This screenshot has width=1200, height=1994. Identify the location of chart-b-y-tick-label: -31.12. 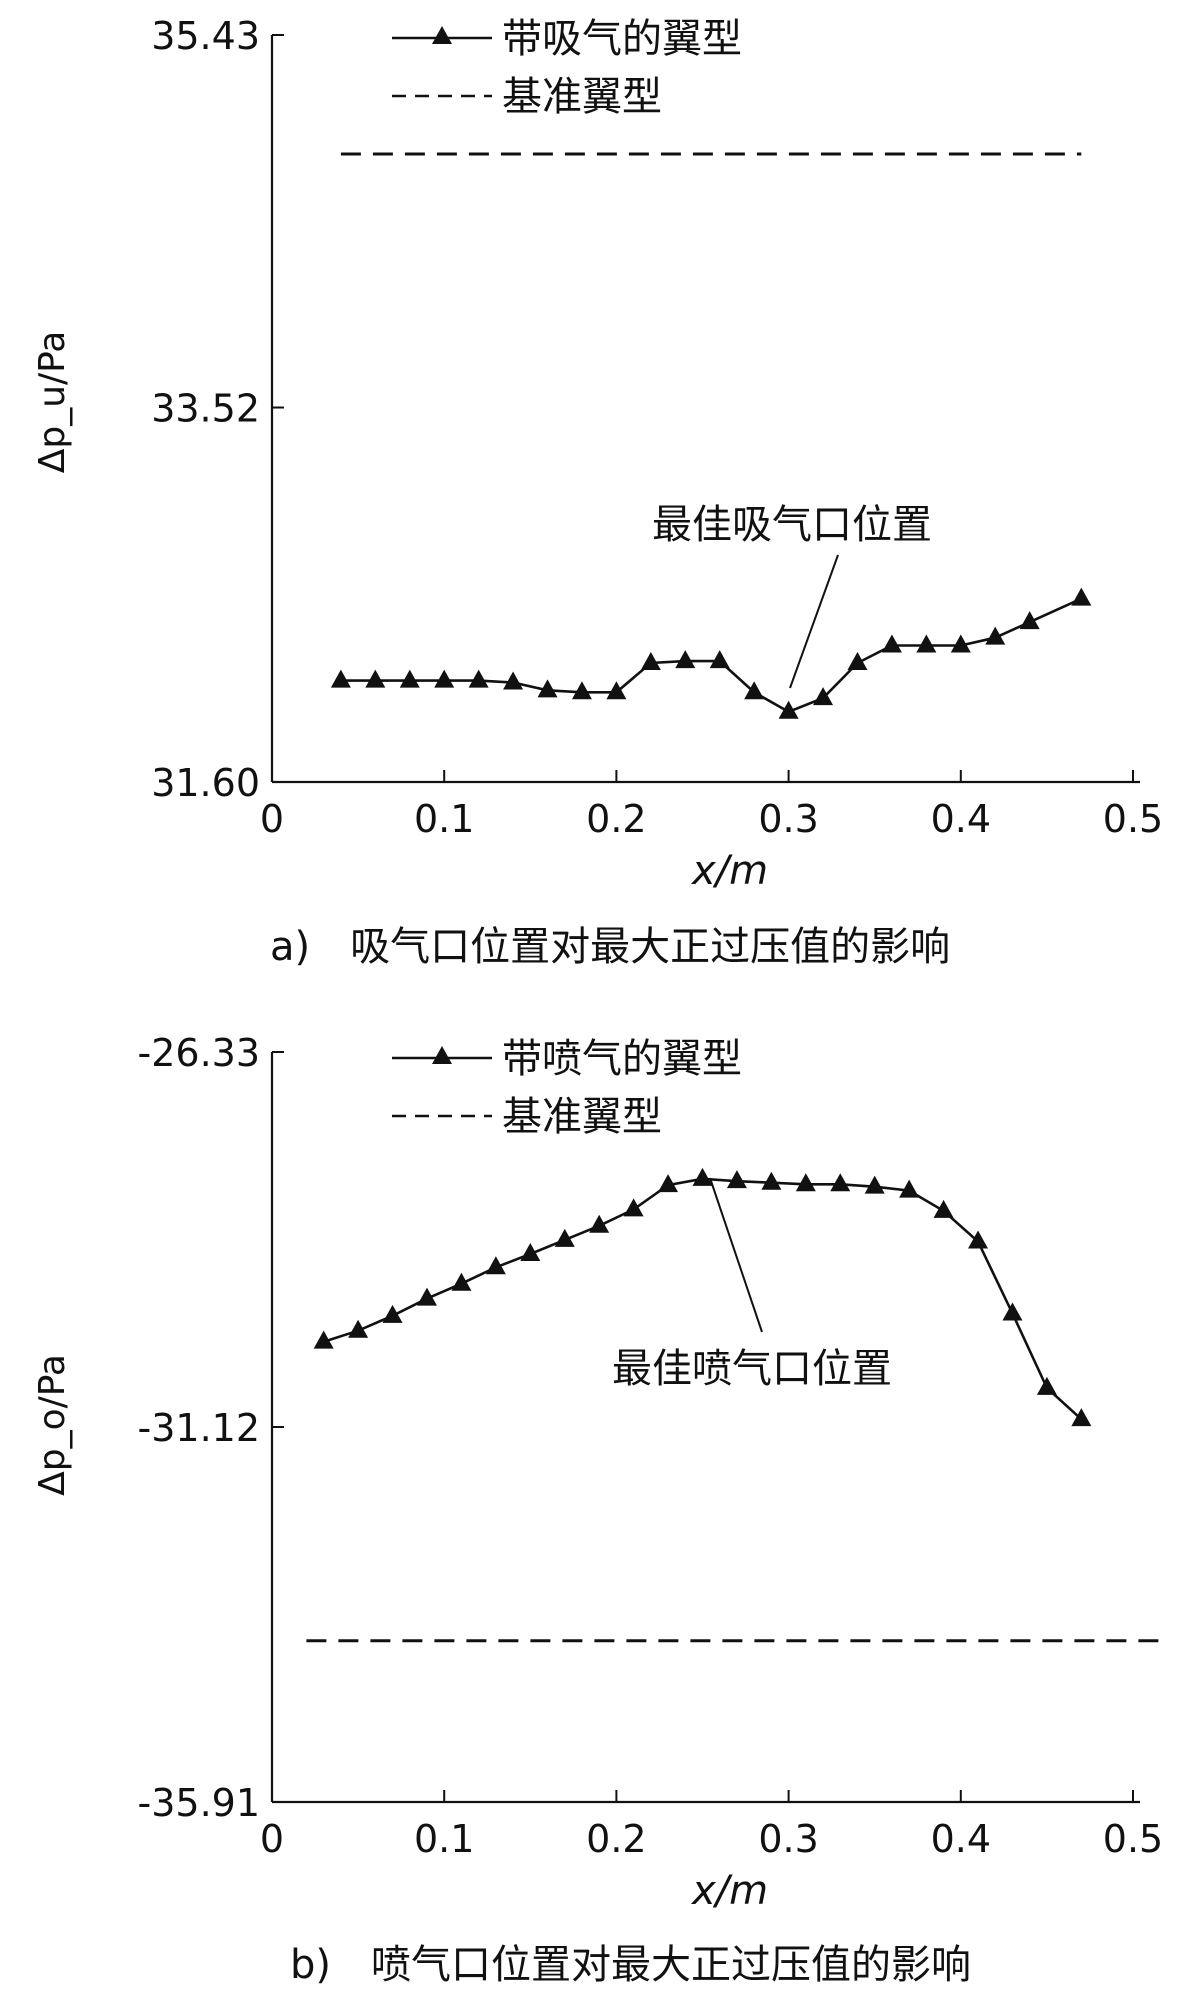
(199, 1428).